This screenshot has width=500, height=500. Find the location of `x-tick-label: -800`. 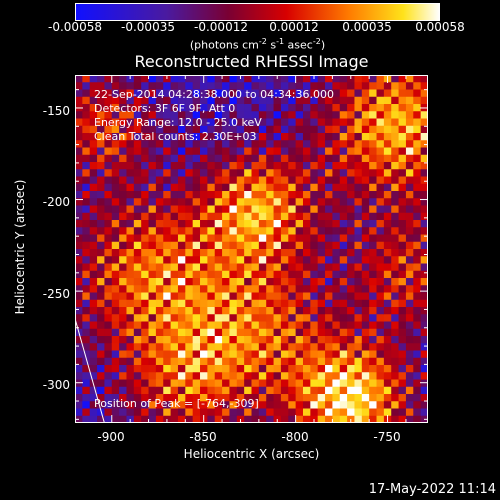

x-tick-label: -800 is located at coordinates (295, 437).